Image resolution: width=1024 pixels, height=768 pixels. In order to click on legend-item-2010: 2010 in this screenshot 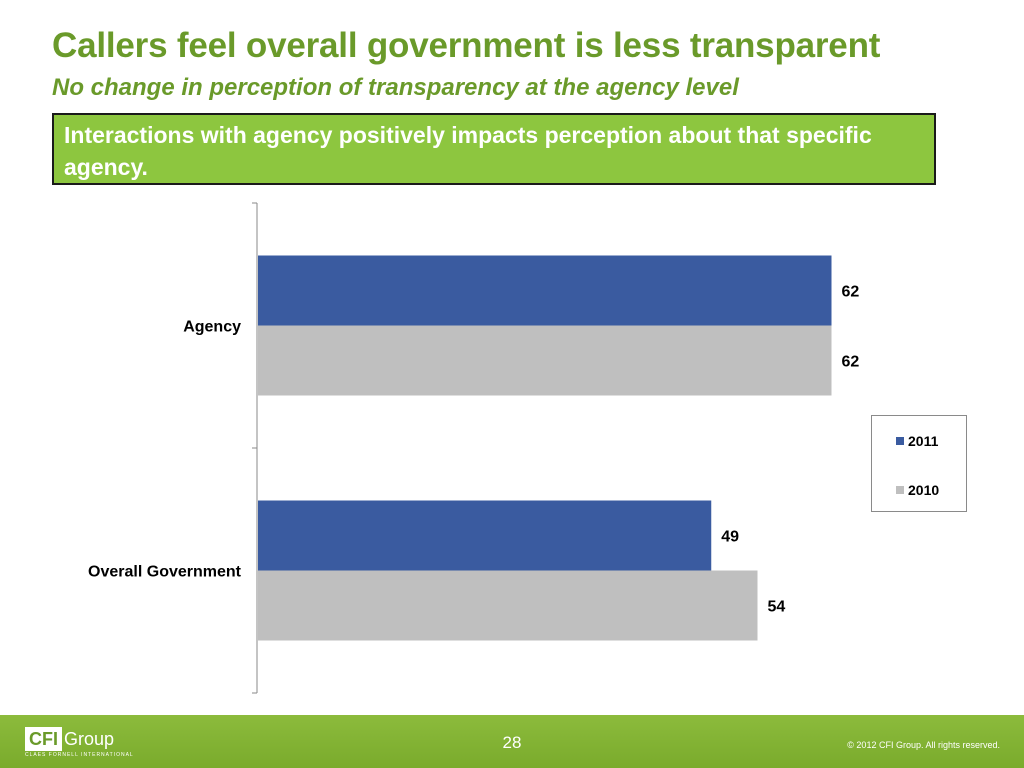, I will do `click(917, 490)`.